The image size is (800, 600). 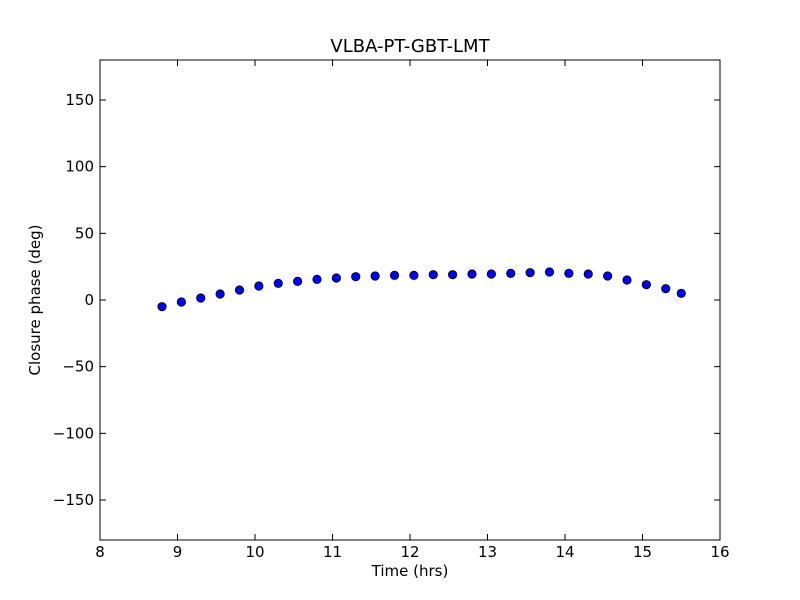 What do you see at coordinates (79, 100) in the screenshot?
I see `y-tick-label: 150` at bounding box center [79, 100].